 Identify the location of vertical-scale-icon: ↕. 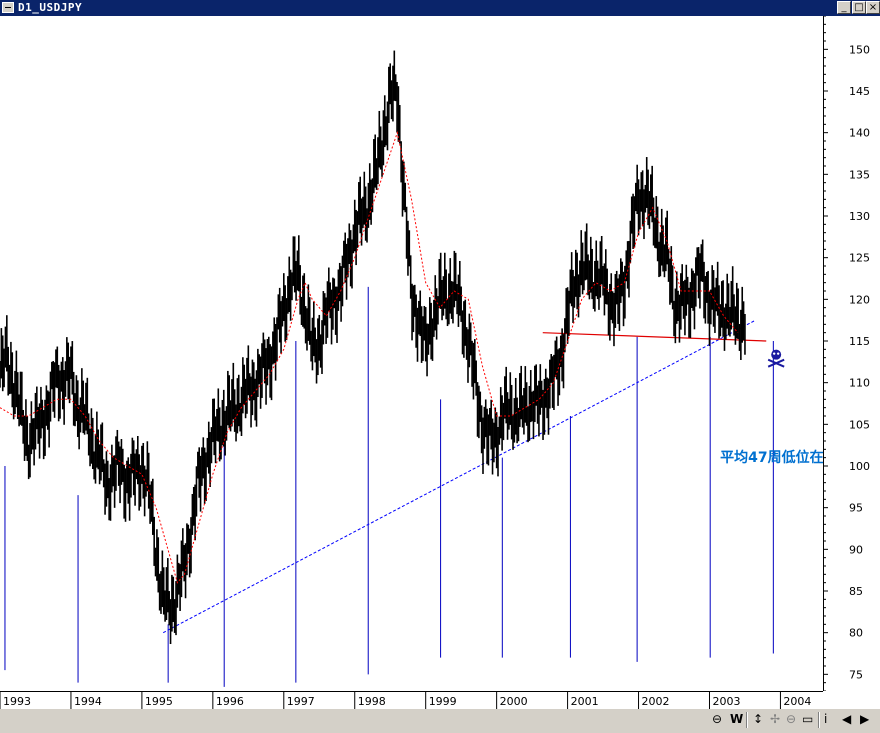
(758, 719).